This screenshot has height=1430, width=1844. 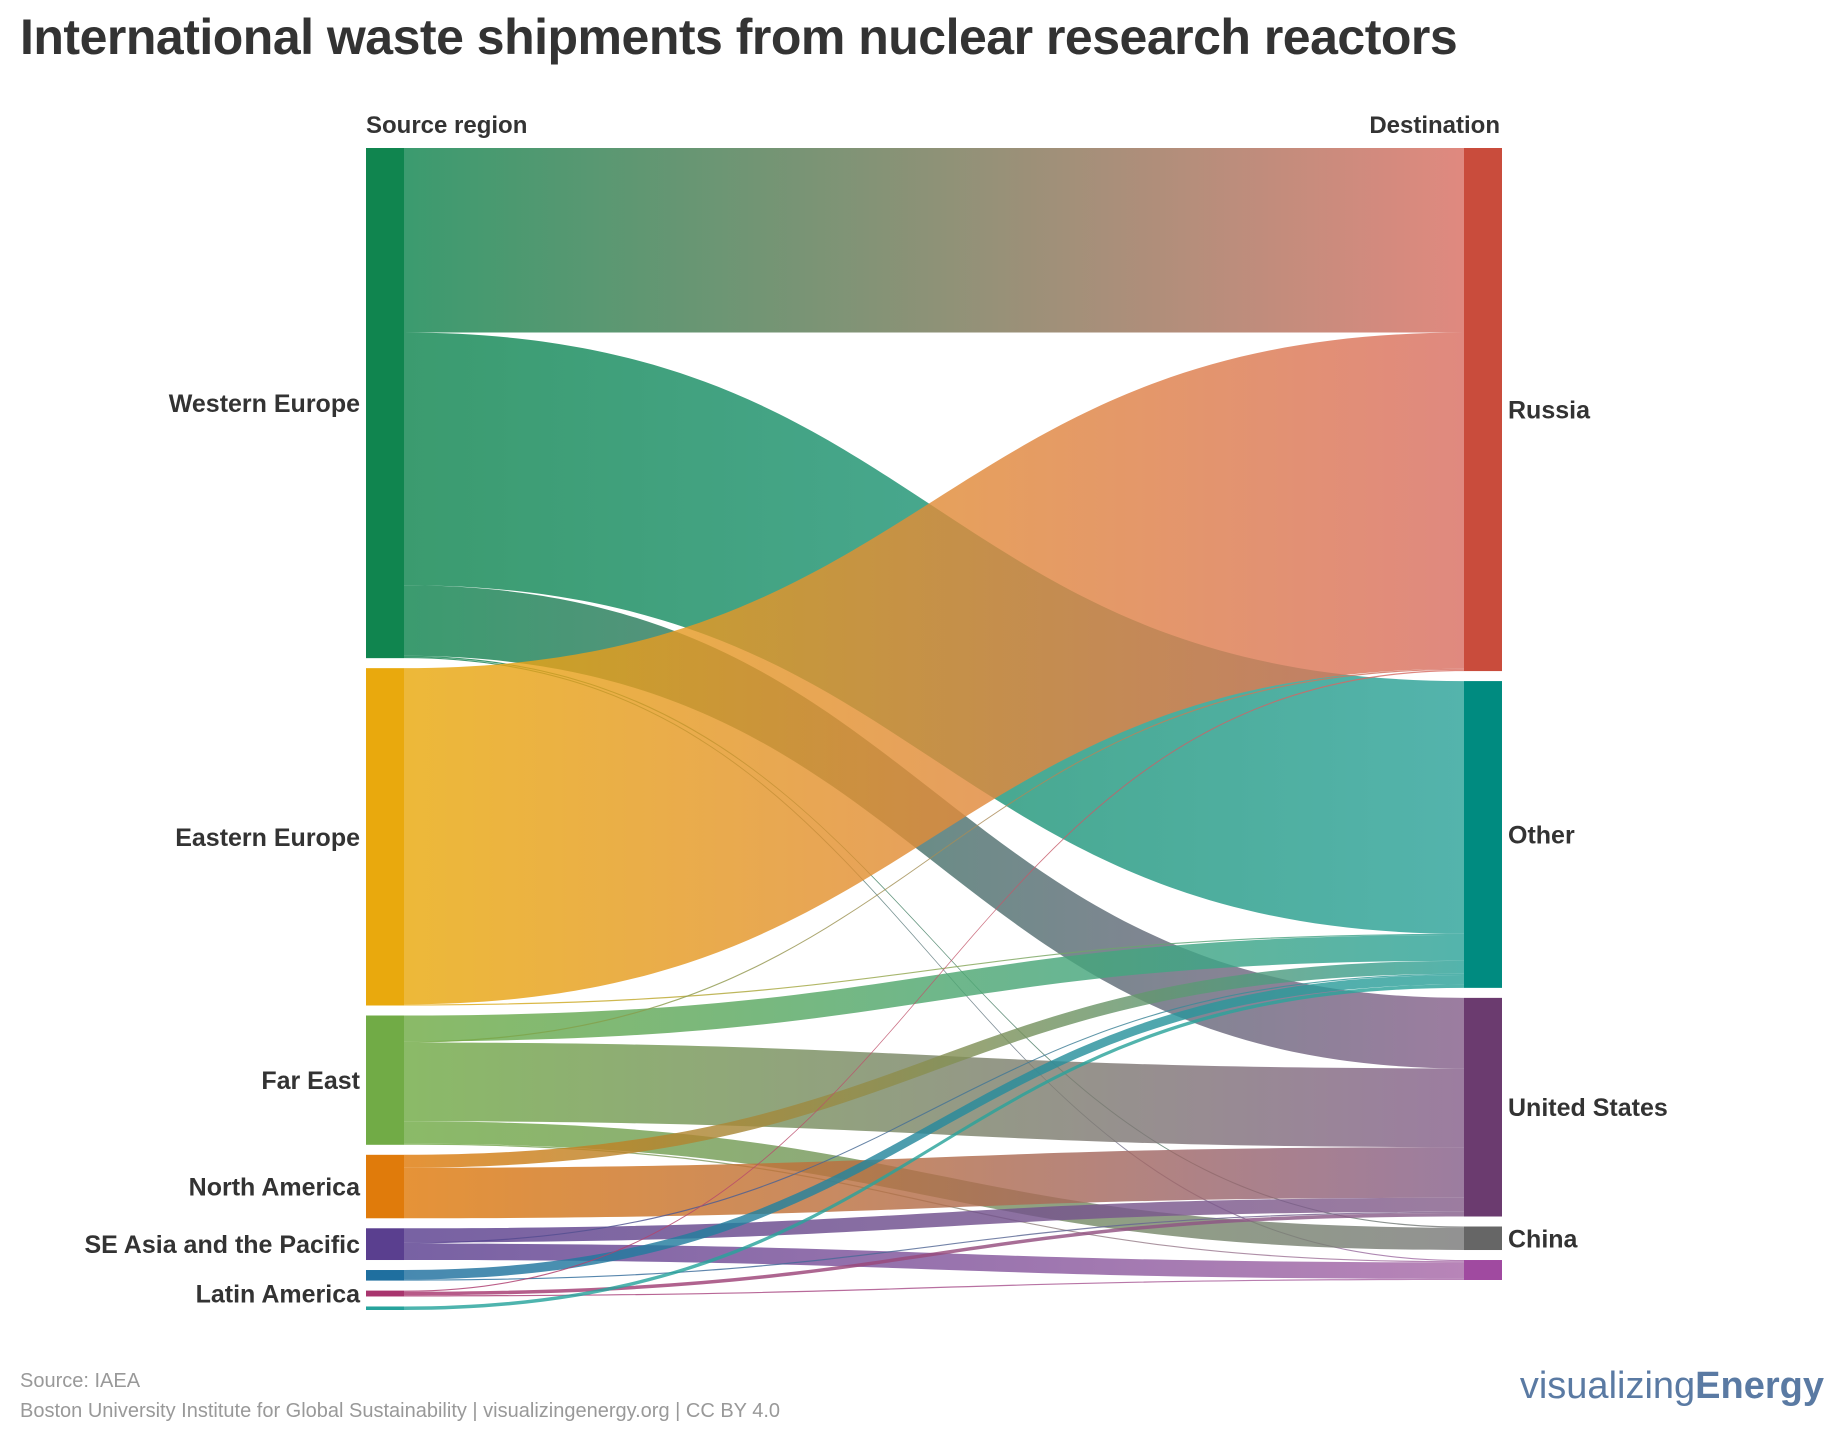 What do you see at coordinates (385, 1080) in the screenshot?
I see `source-node-far-east` at bounding box center [385, 1080].